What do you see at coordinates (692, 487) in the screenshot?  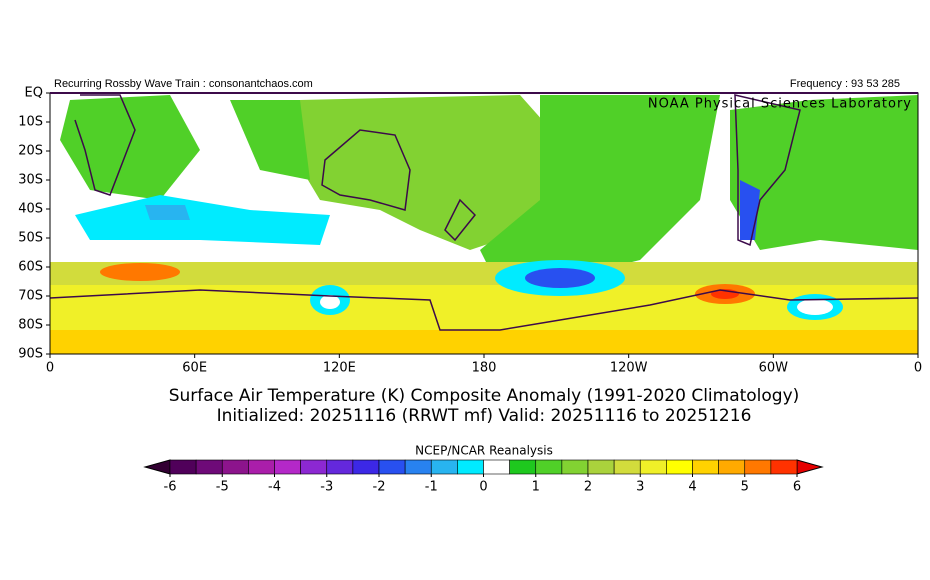 I see `colorbar-tick-label: 4` at bounding box center [692, 487].